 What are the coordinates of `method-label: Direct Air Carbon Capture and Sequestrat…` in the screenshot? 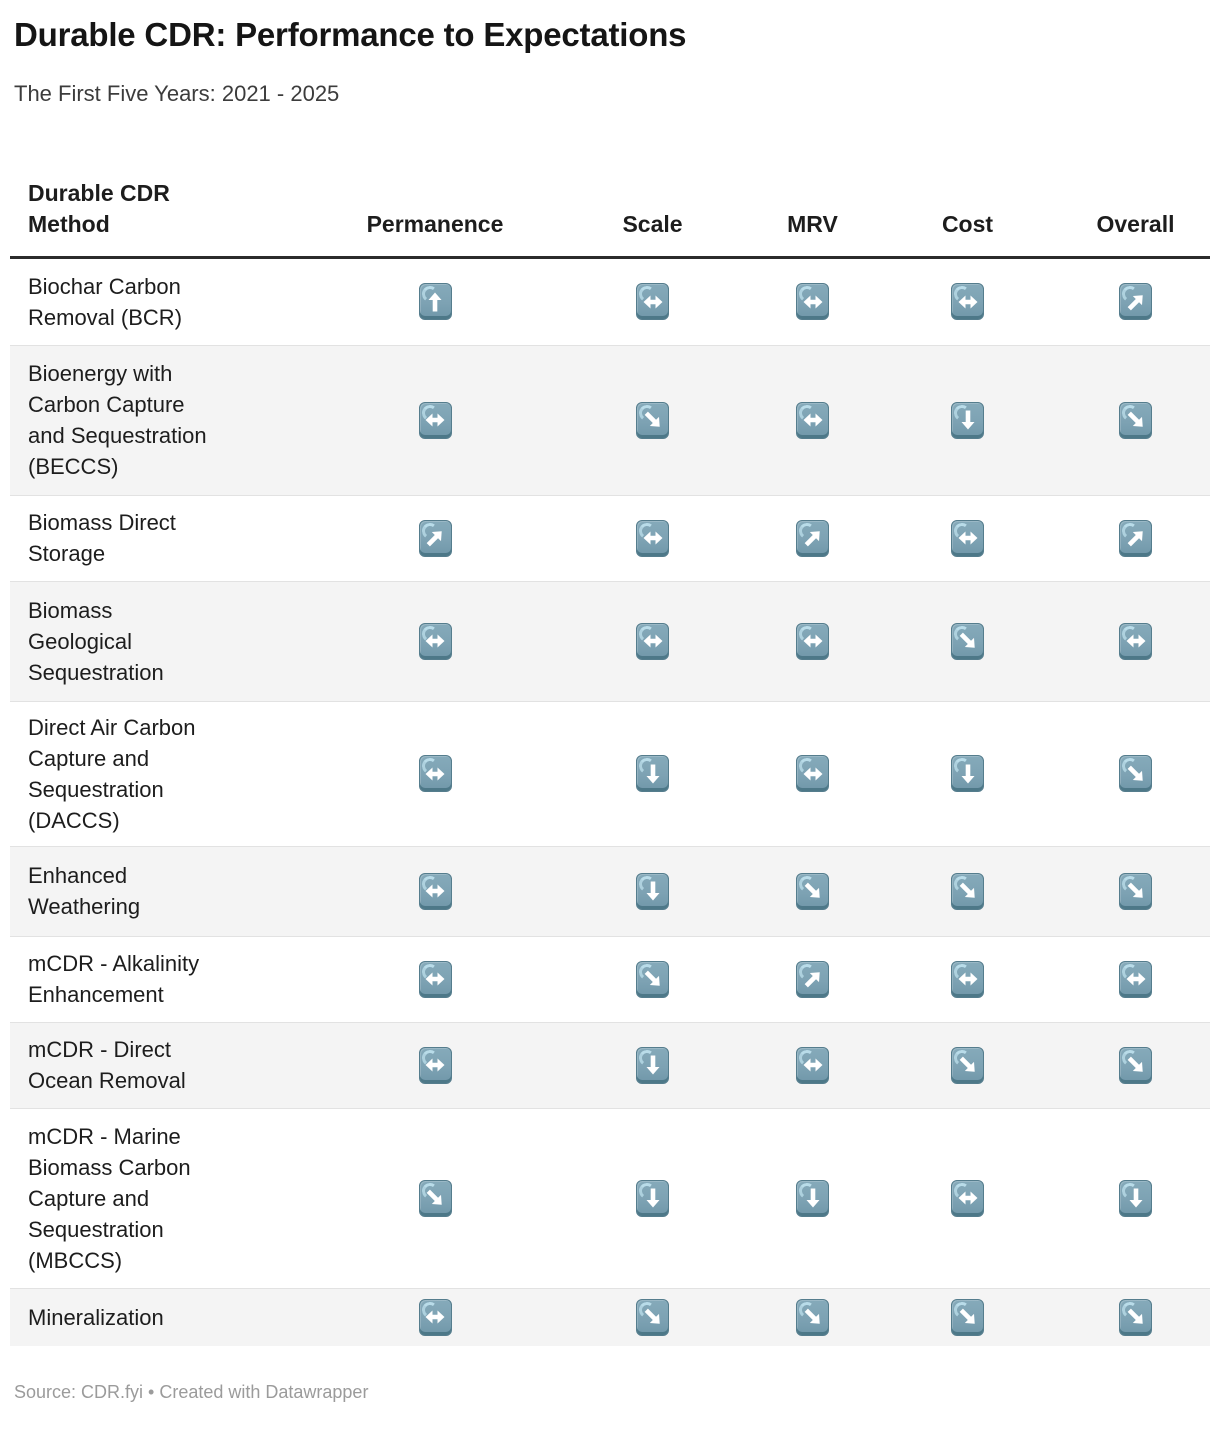 It's located at (112, 773).